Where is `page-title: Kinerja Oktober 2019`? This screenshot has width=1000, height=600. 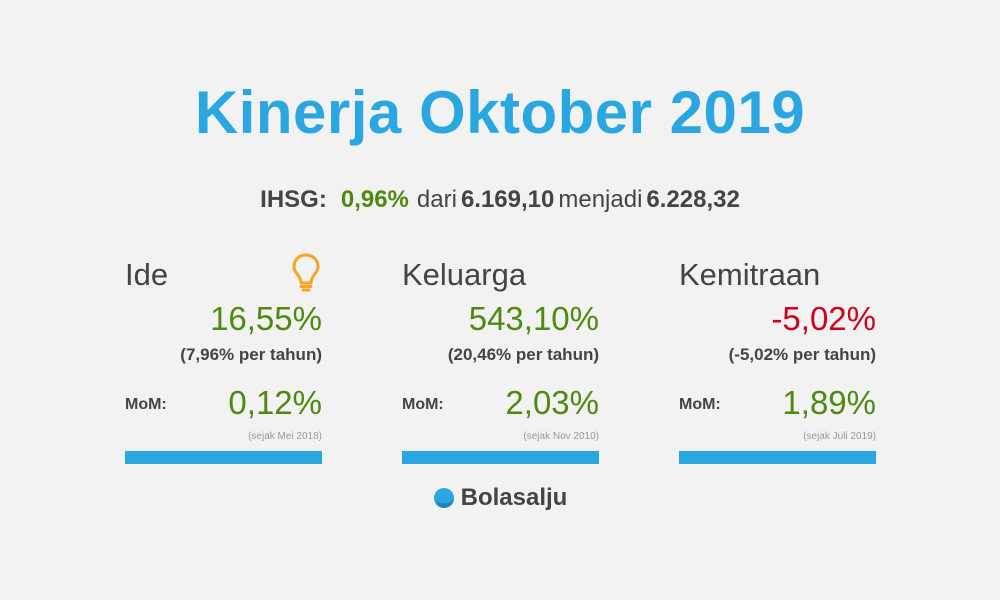
page-title: Kinerja Oktober 2019 is located at coordinates (500, 112).